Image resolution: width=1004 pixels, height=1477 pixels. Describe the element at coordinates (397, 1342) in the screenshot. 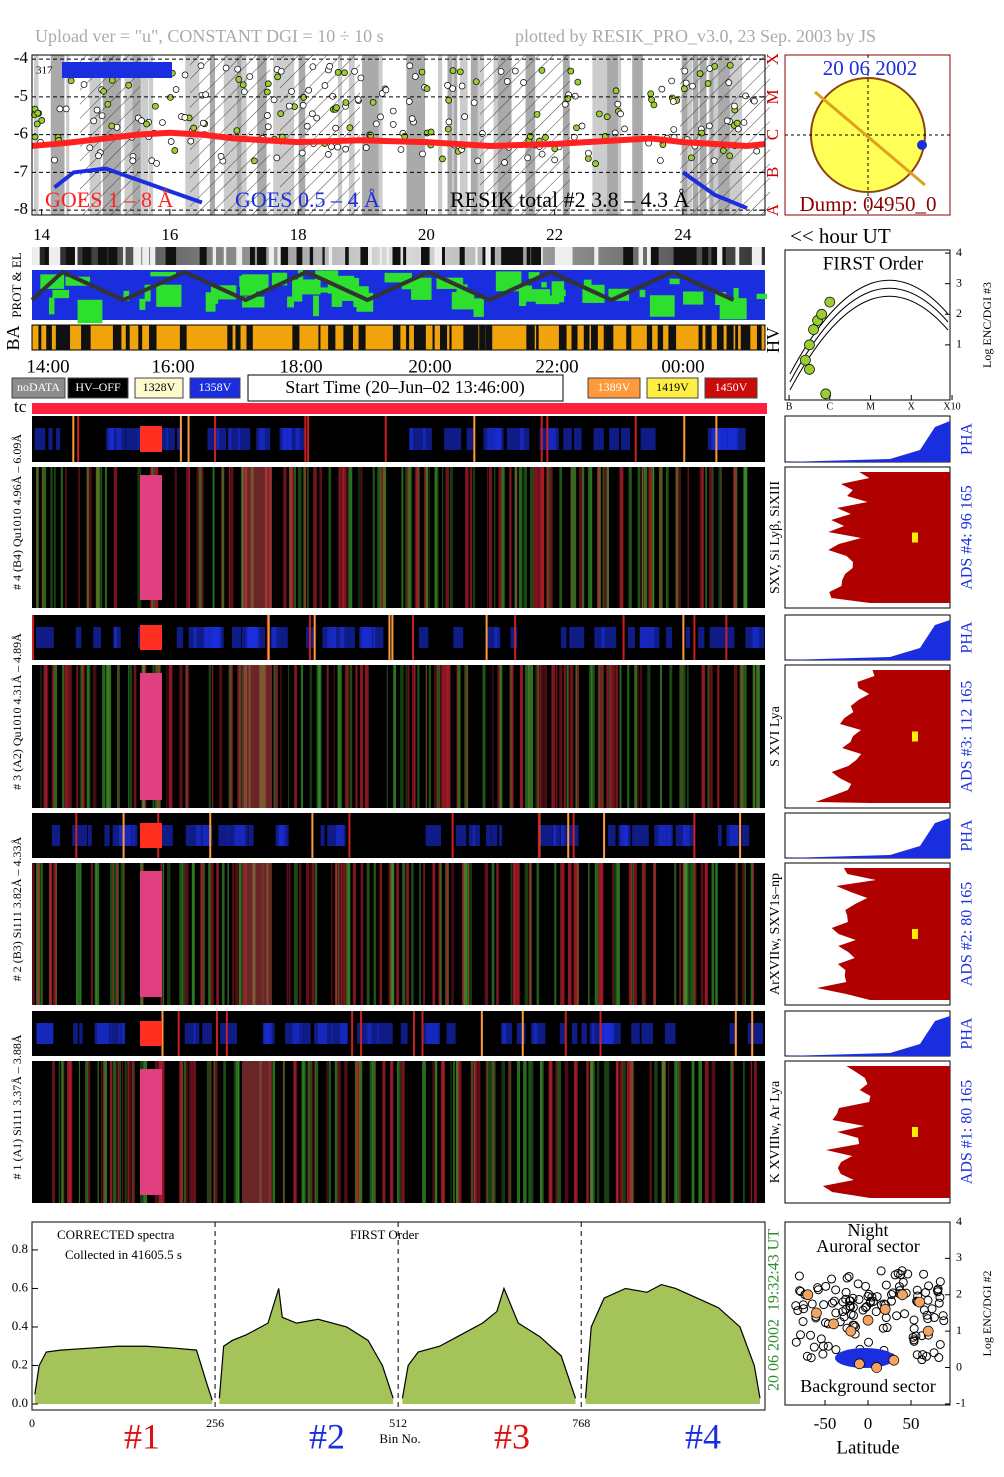

I see `spectrum-line` at that location.